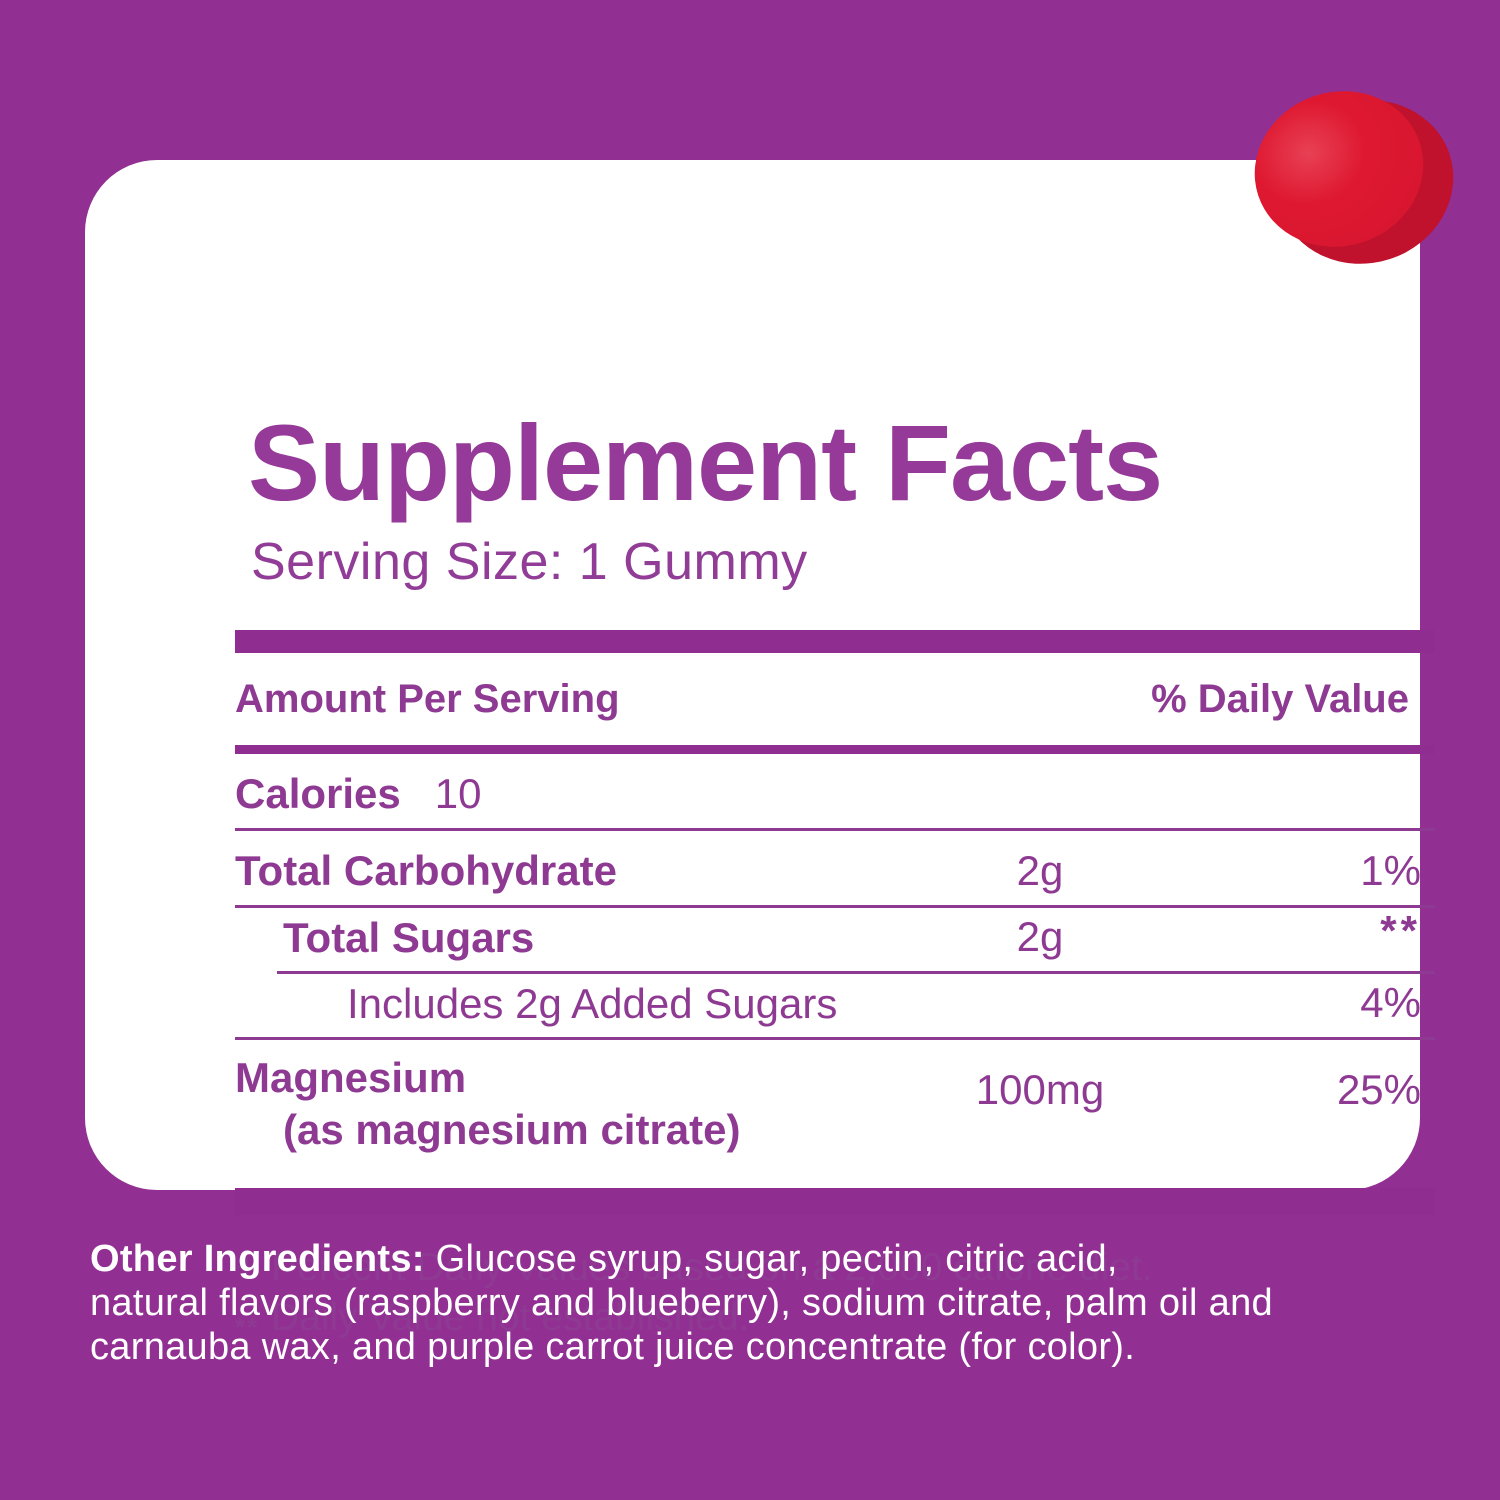  Describe the element at coordinates (1390, 1002) in the screenshot. I see `added-sugars-dv: 4%` at that location.